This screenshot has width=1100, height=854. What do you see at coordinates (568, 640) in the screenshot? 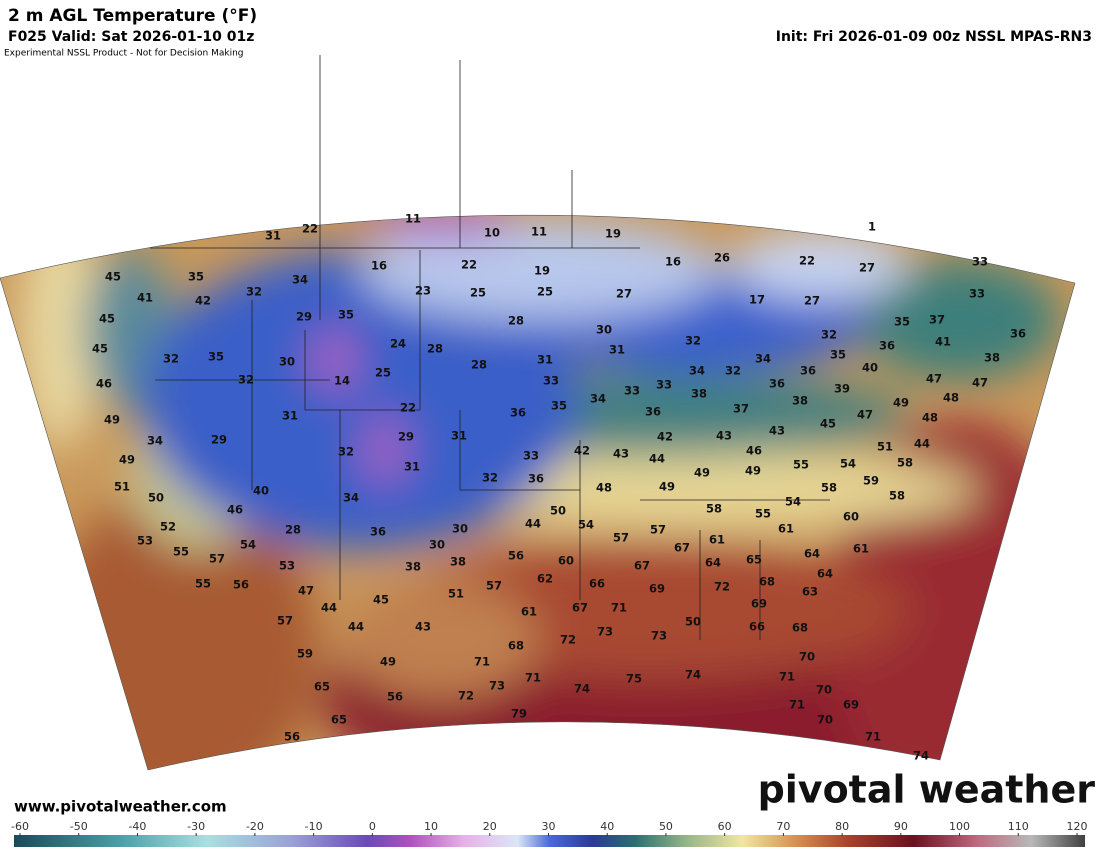
I see `temperature-label: 72` at bounding box center [568, 640].